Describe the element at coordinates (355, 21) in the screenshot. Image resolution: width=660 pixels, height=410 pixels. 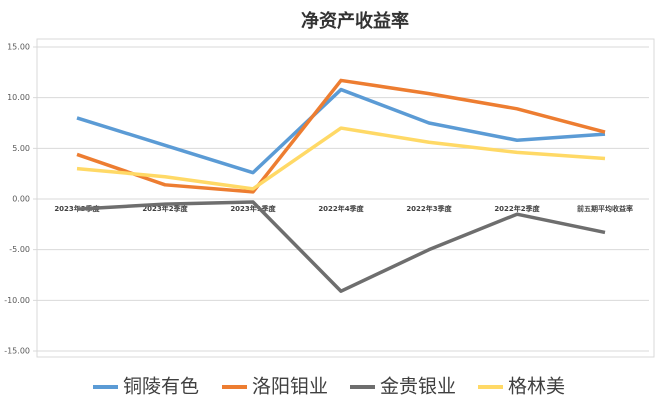
I see `chart-title: 净资产收益率` at that location.